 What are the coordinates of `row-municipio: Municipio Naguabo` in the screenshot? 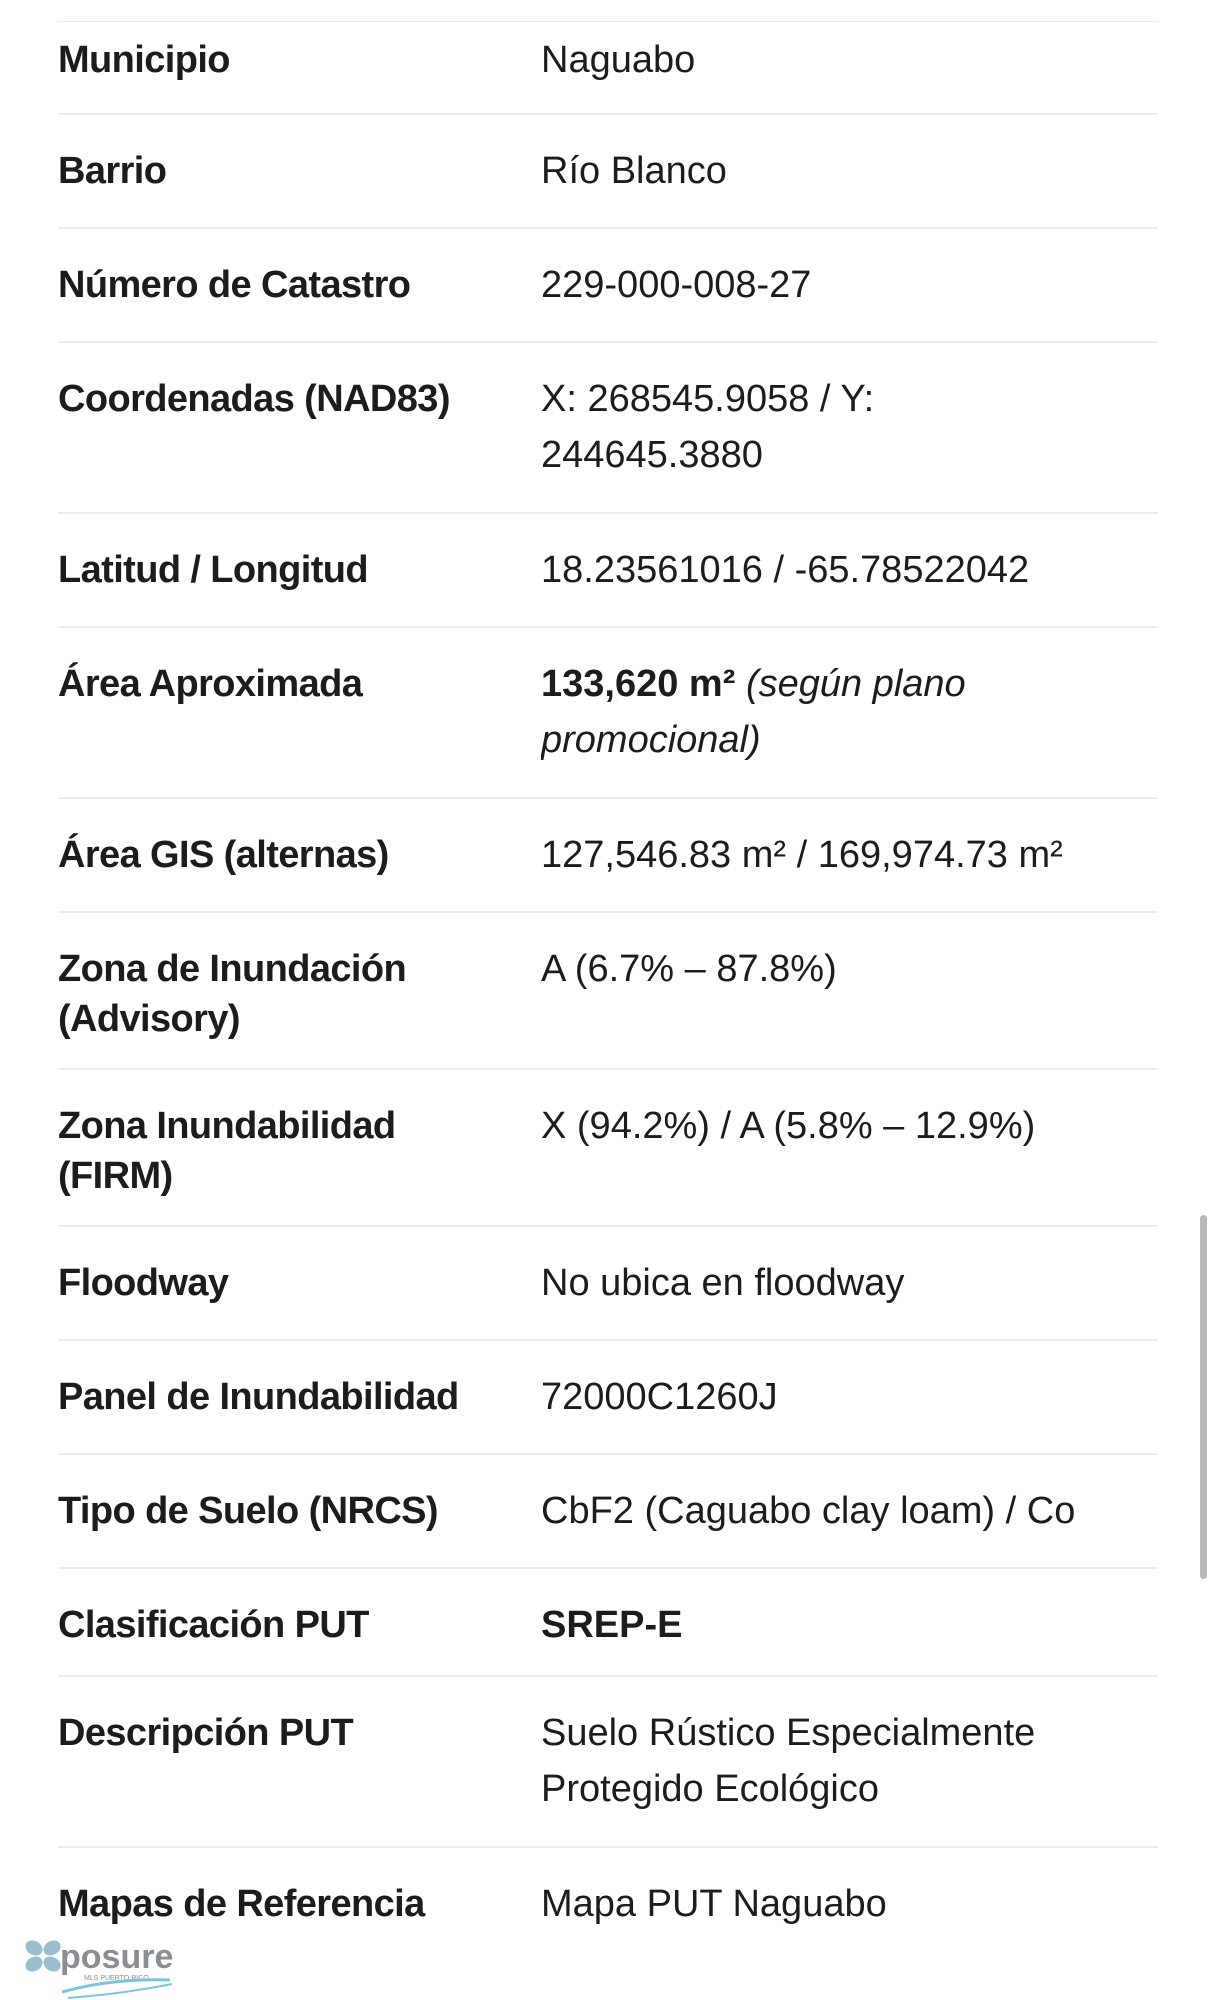 It's located at (608, 68).